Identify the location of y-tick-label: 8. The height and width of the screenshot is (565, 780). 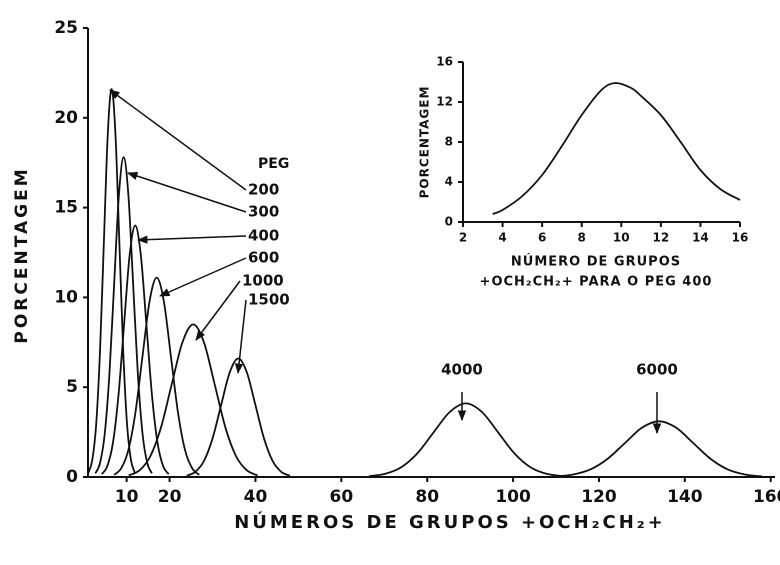
(449, 142).